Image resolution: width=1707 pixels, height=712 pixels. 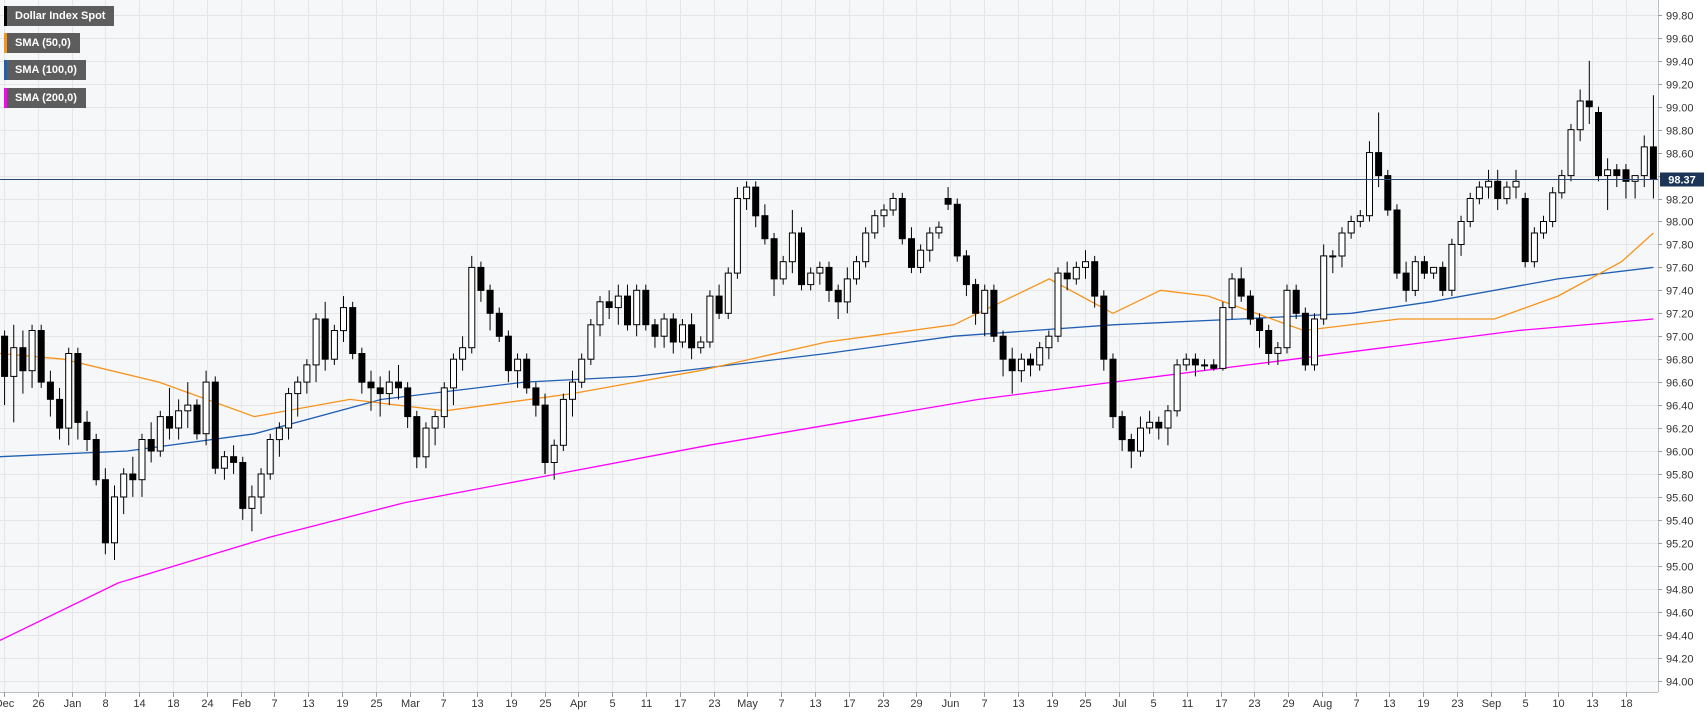 I want to click on legend-sma-100: SMA (100,0), so click(x=45, y=70).